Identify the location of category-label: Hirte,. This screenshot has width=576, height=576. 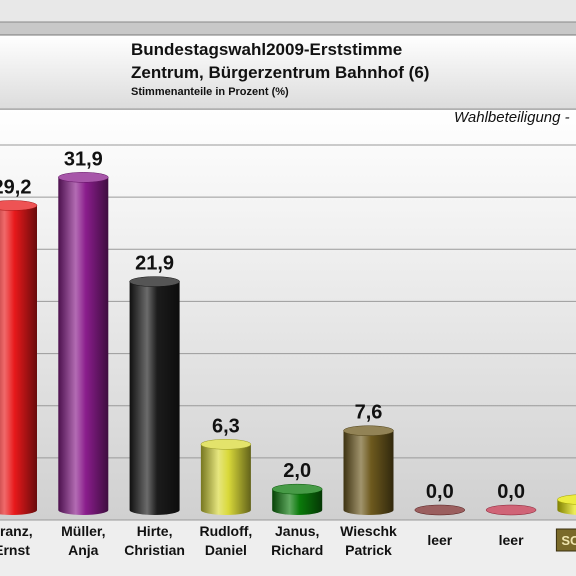
(155, 531).